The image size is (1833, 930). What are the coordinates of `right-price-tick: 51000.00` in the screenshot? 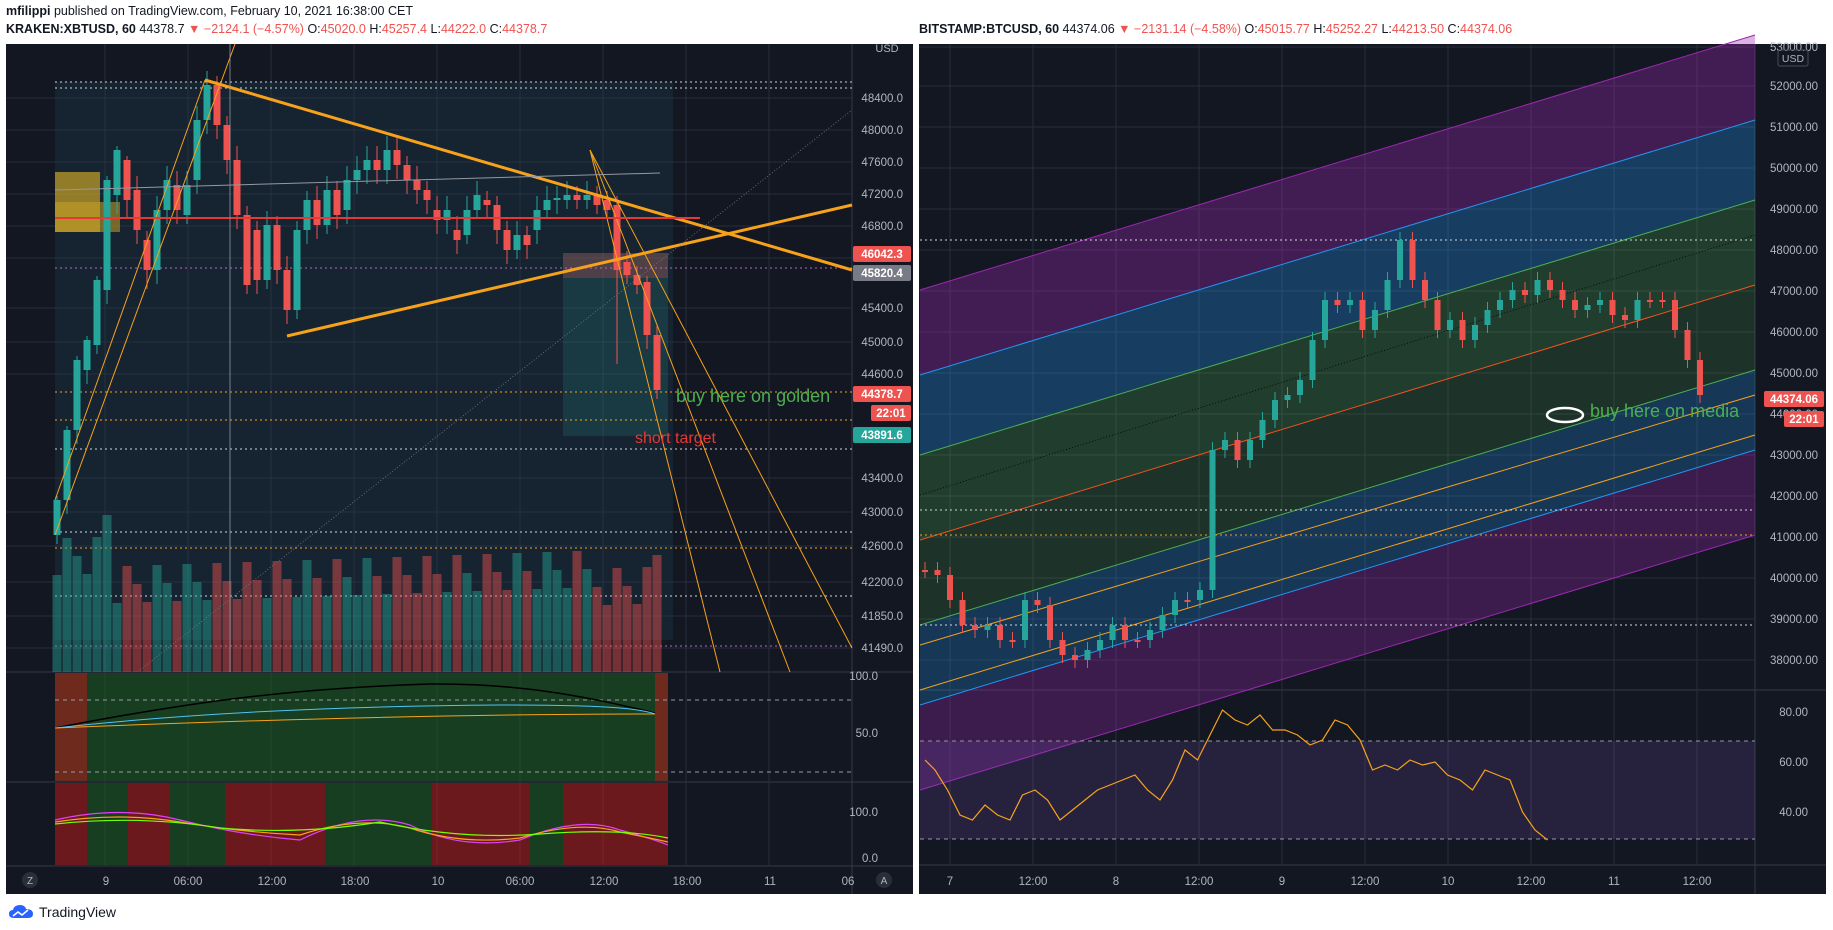 It's located at (1794, 128).